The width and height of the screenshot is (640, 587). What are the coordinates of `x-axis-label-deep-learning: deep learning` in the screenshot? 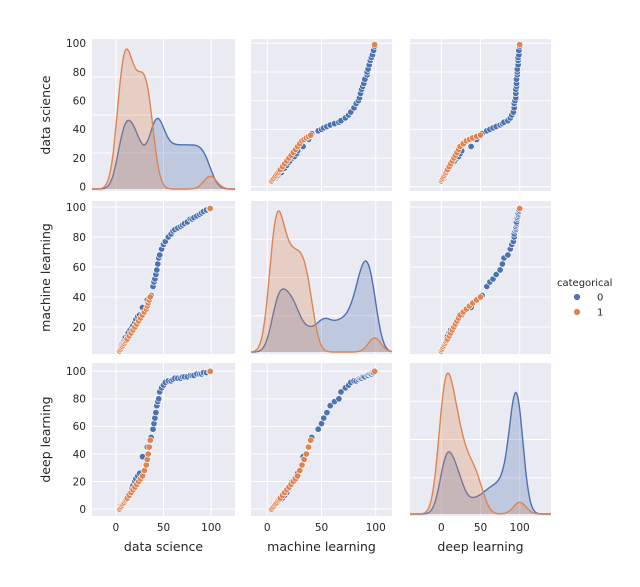 It's located at (480, 546).